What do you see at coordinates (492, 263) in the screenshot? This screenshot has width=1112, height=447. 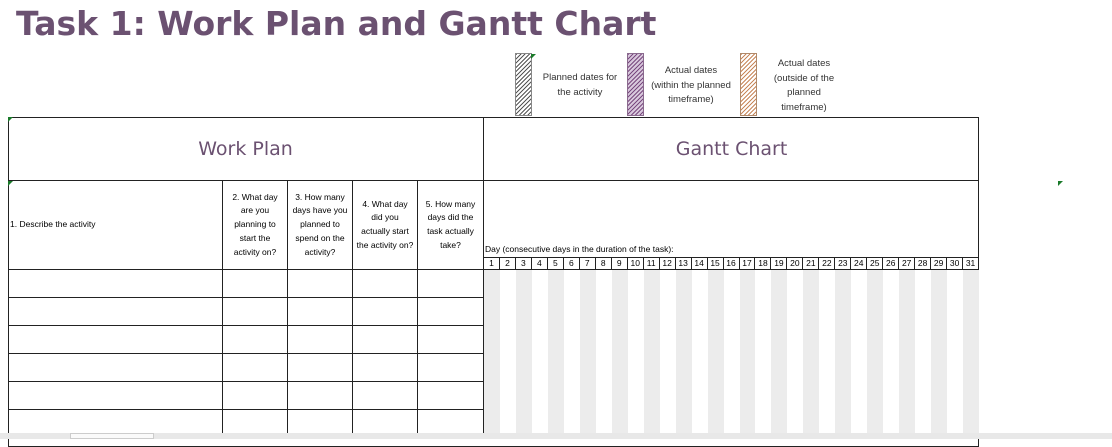 I see `day-number-cell: 1` at bounding box center [492, 263].